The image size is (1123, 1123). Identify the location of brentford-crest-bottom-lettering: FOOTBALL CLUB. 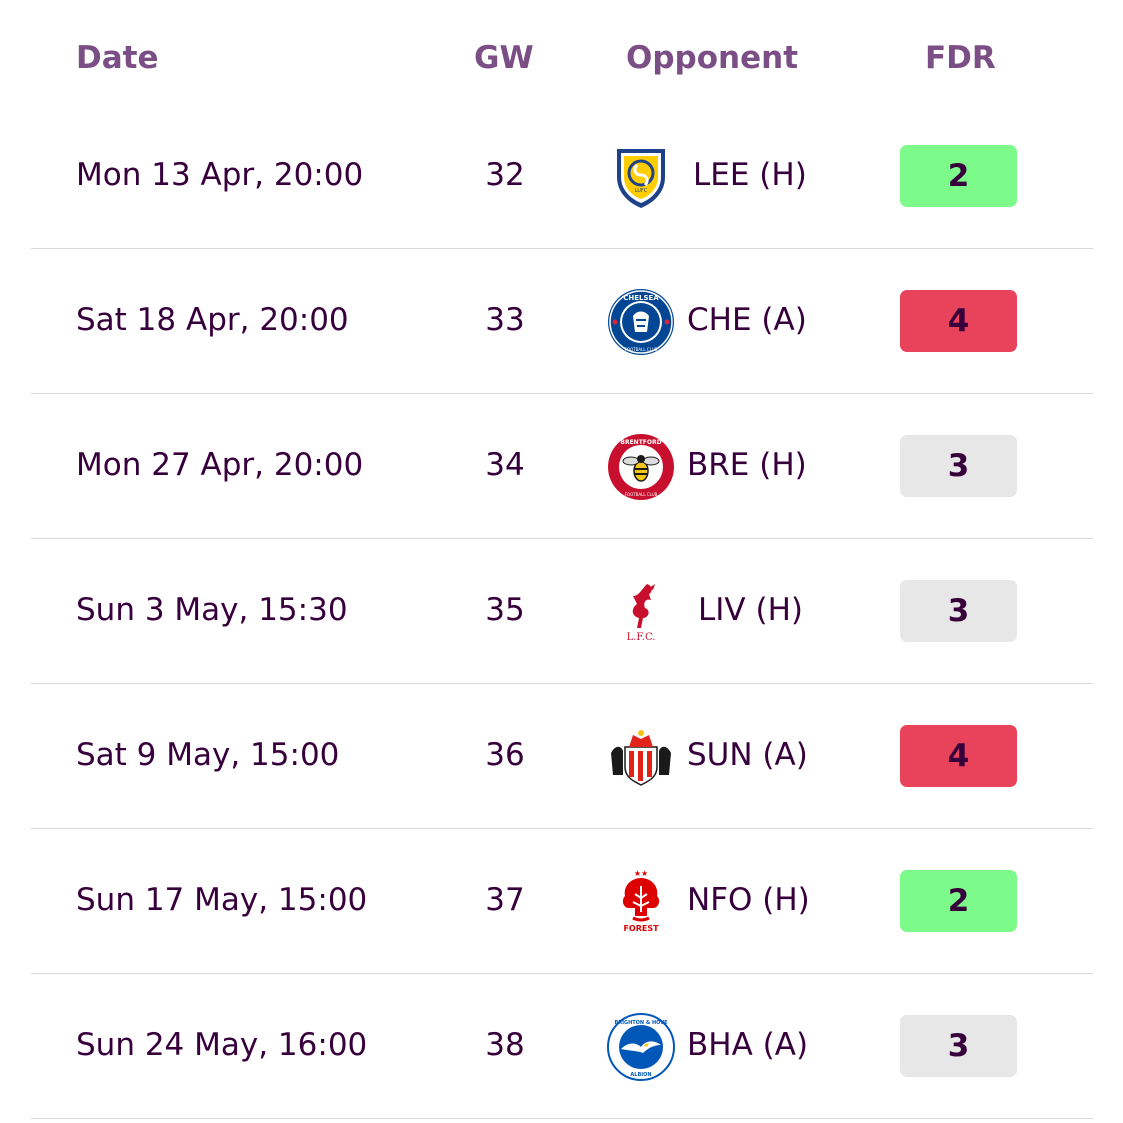
(641, 494).